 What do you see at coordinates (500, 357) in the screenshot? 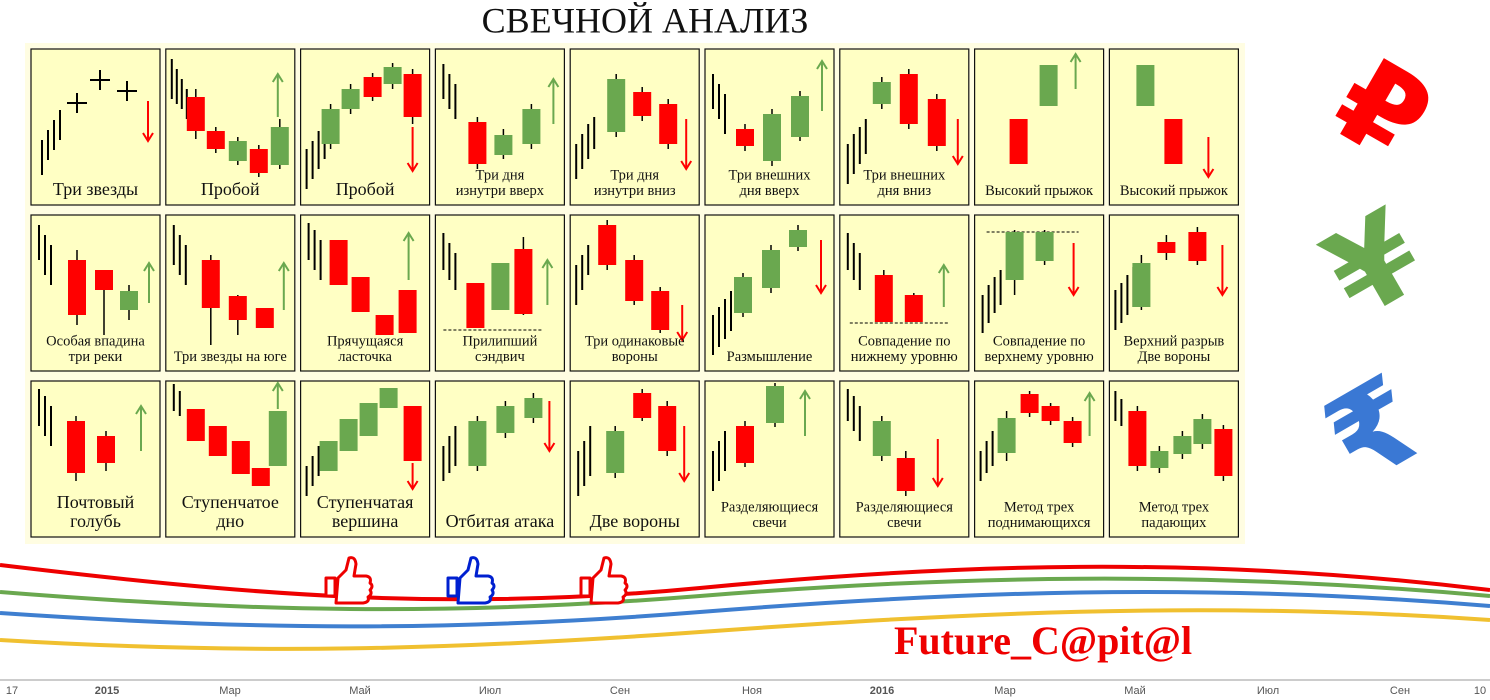
I see `pattern-label: сэндвич` at bounding box center [500, 357].